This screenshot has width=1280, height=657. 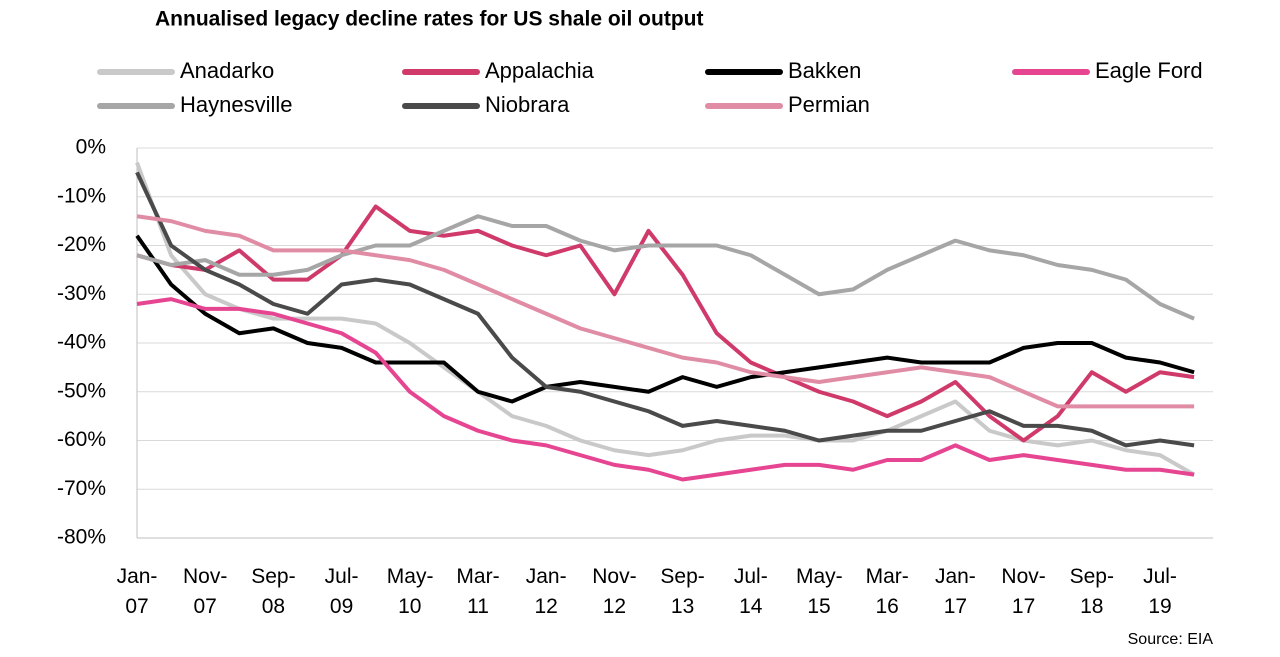 I want to click on x-tick-label: Nov-12, so click(x=614, y=591).